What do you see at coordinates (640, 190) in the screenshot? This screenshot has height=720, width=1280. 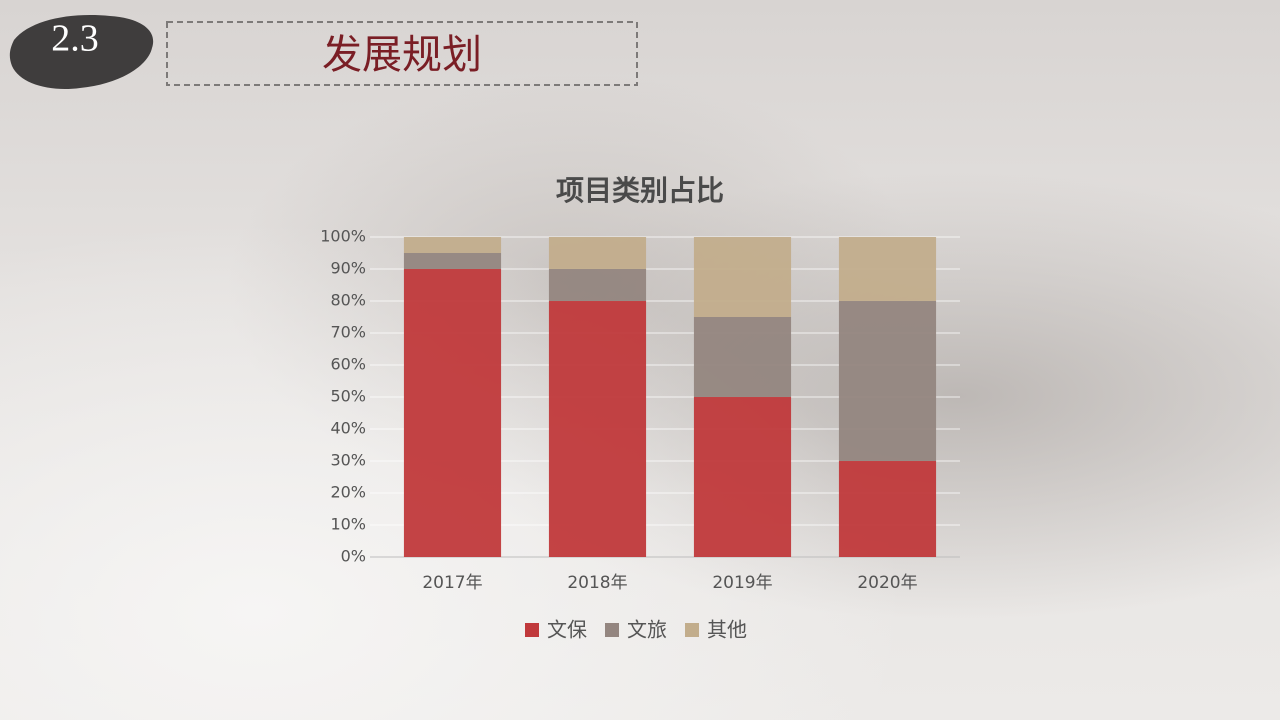 I see `chart-title: 项目类别占比` at bounding box center [640, 190].